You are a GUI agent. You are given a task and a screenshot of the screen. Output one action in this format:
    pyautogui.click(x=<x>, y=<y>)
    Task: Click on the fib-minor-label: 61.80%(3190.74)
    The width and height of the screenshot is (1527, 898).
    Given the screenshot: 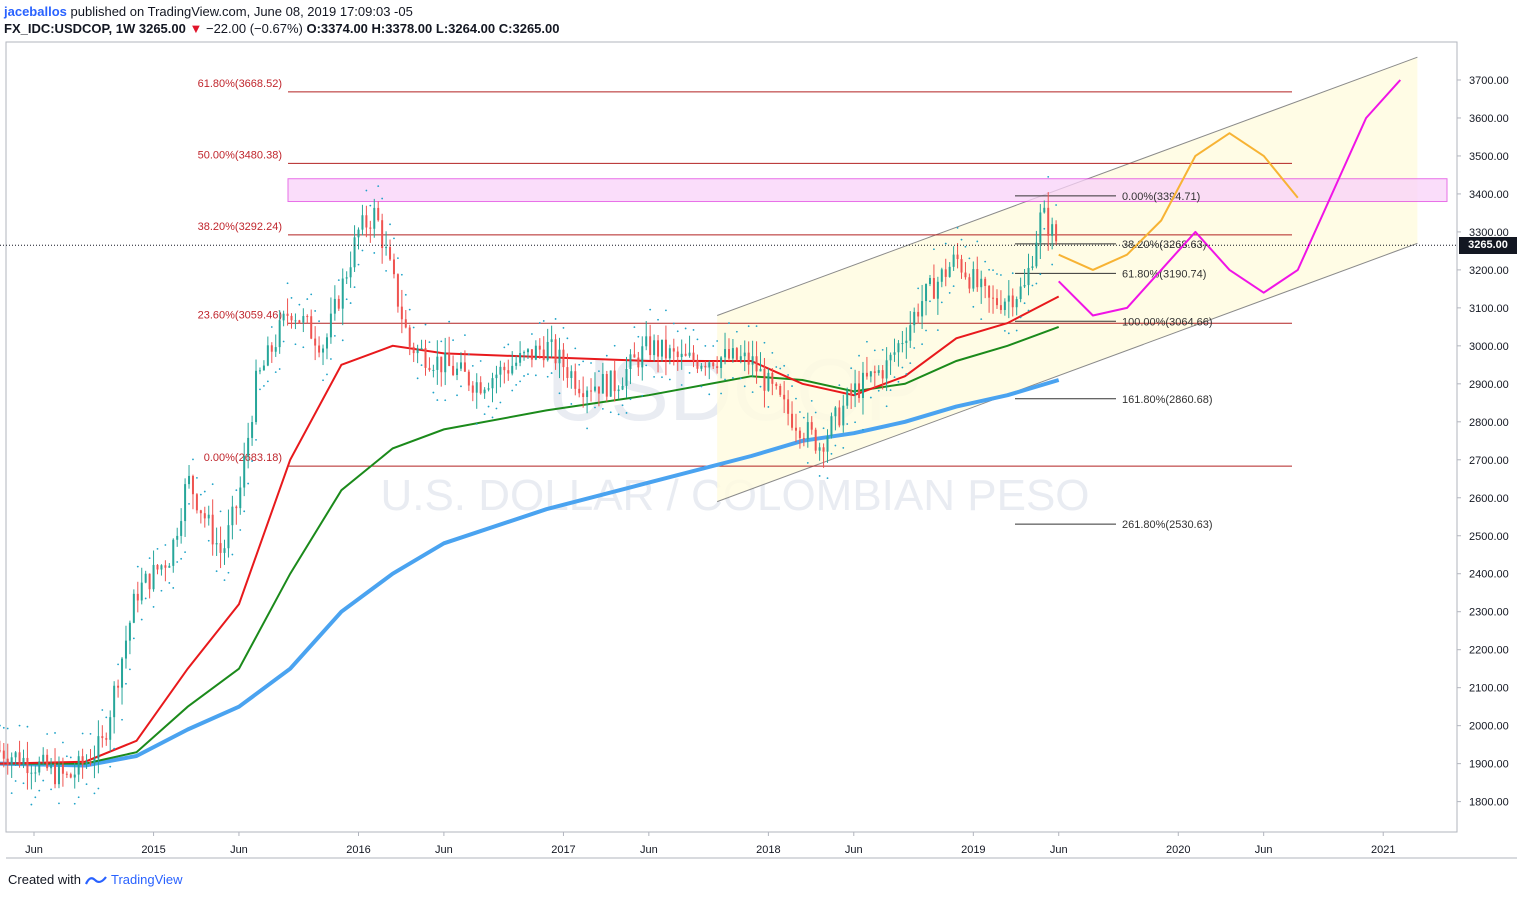 What is the action you would take?
    pyautogui.click(x=1164, y=274)
    